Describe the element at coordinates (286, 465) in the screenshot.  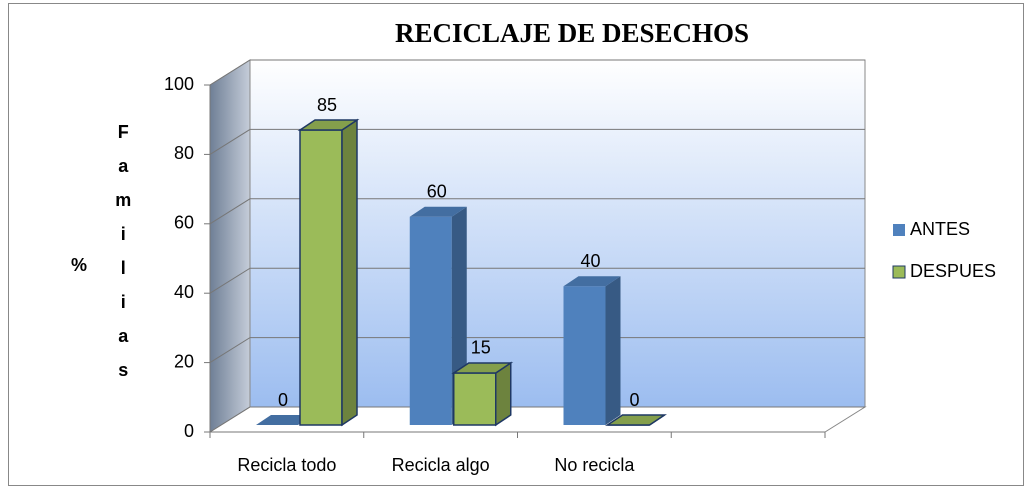
I see `x-tick-label: Recicla todo` at that location.